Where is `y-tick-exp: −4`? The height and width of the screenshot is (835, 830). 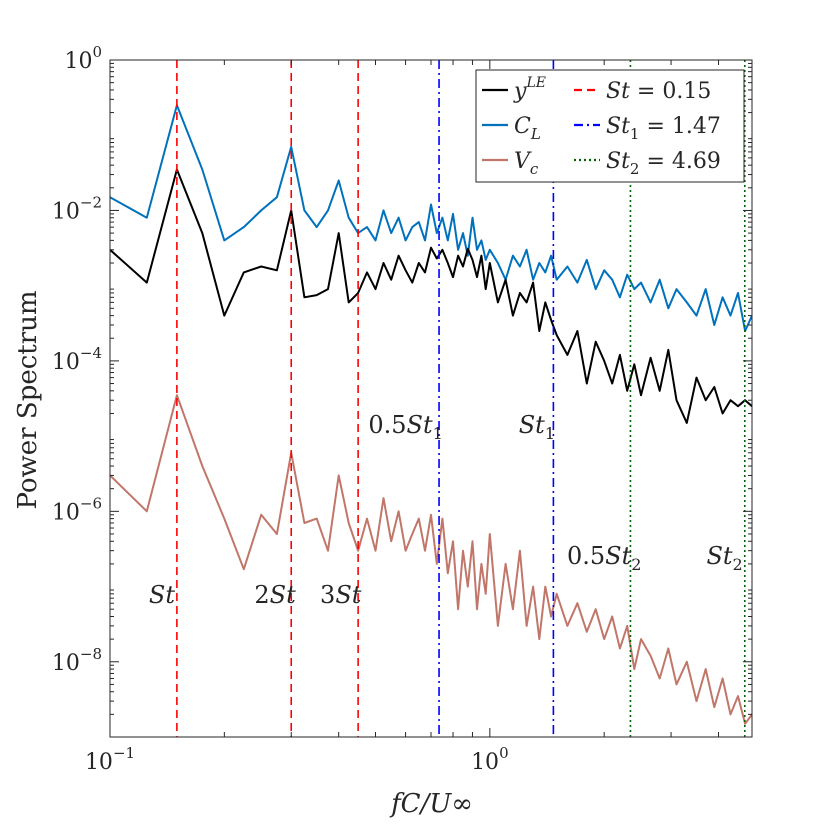
y-tick-exp: −4 is located at coordinates (91, 353).